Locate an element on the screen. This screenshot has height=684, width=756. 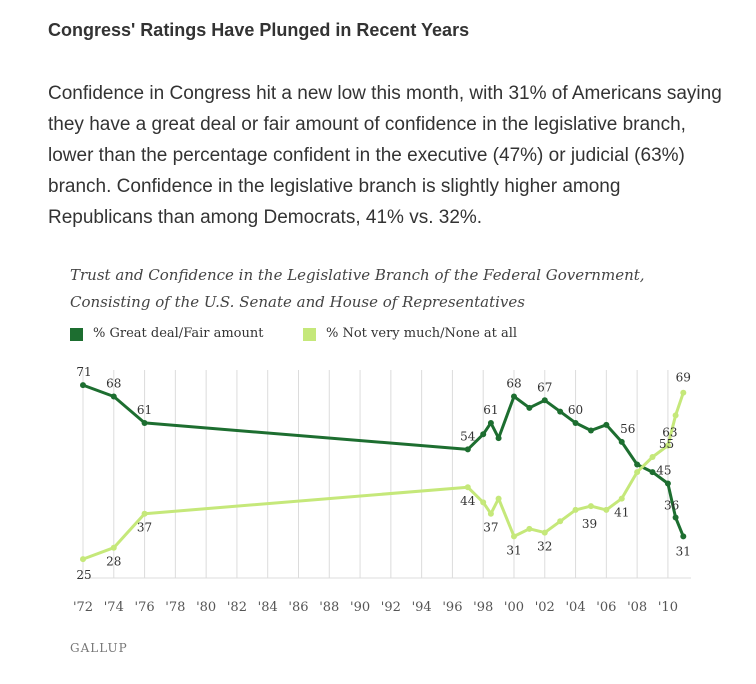
data-label: 69 is located at coordinates (683, 378).